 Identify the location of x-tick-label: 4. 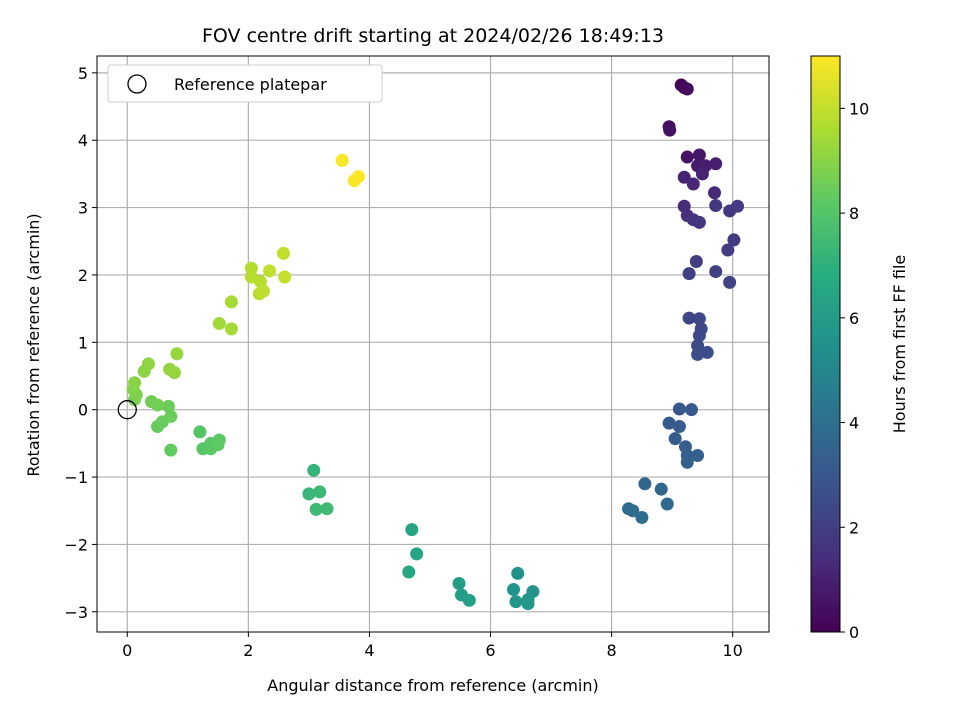
(369, 650).